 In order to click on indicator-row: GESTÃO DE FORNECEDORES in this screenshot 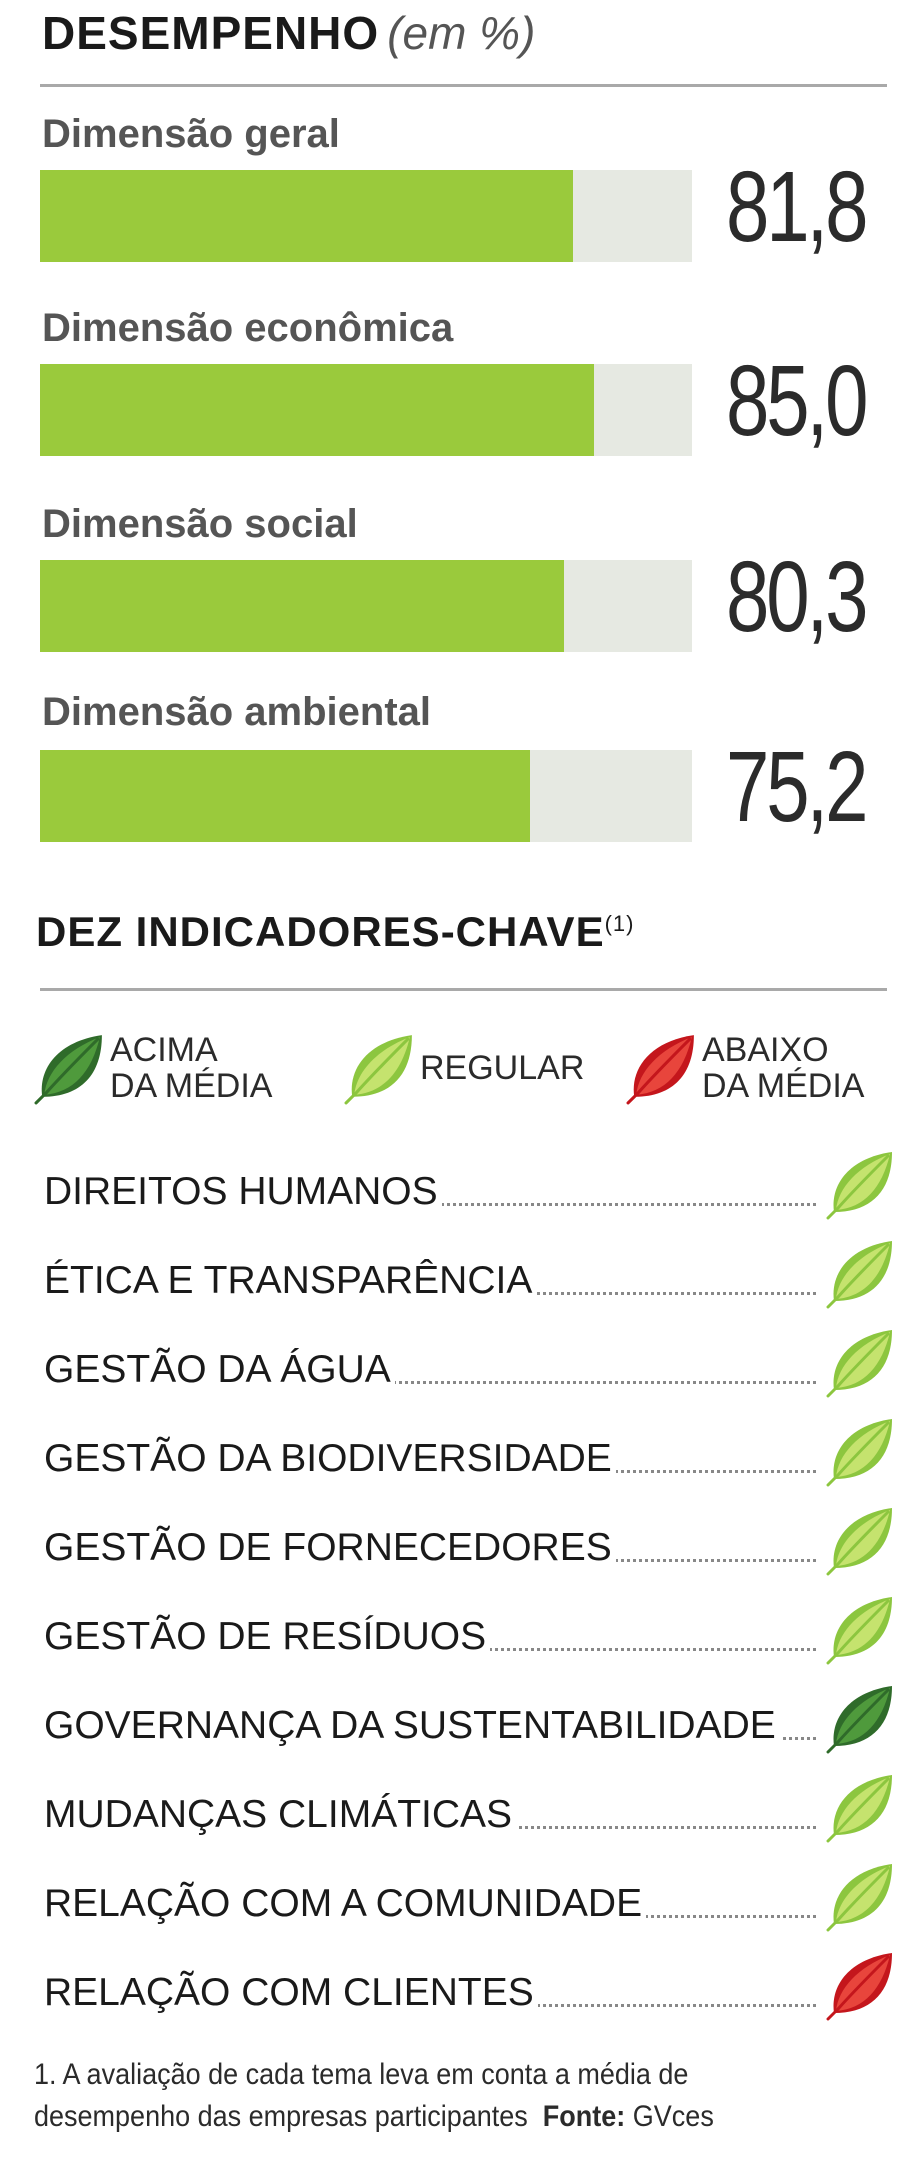, I will do `click(470, 1544)`.